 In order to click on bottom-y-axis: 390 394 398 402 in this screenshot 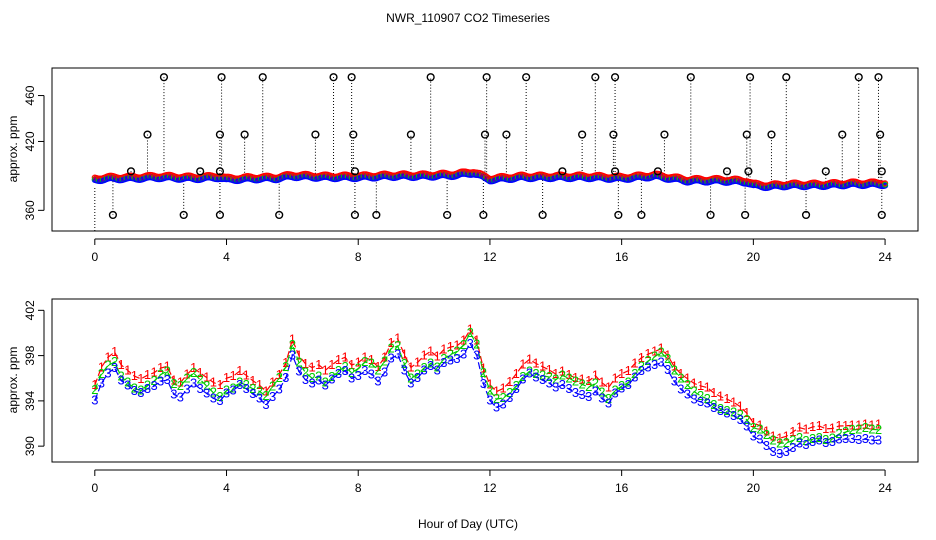, I will do `click(34, 378)`.